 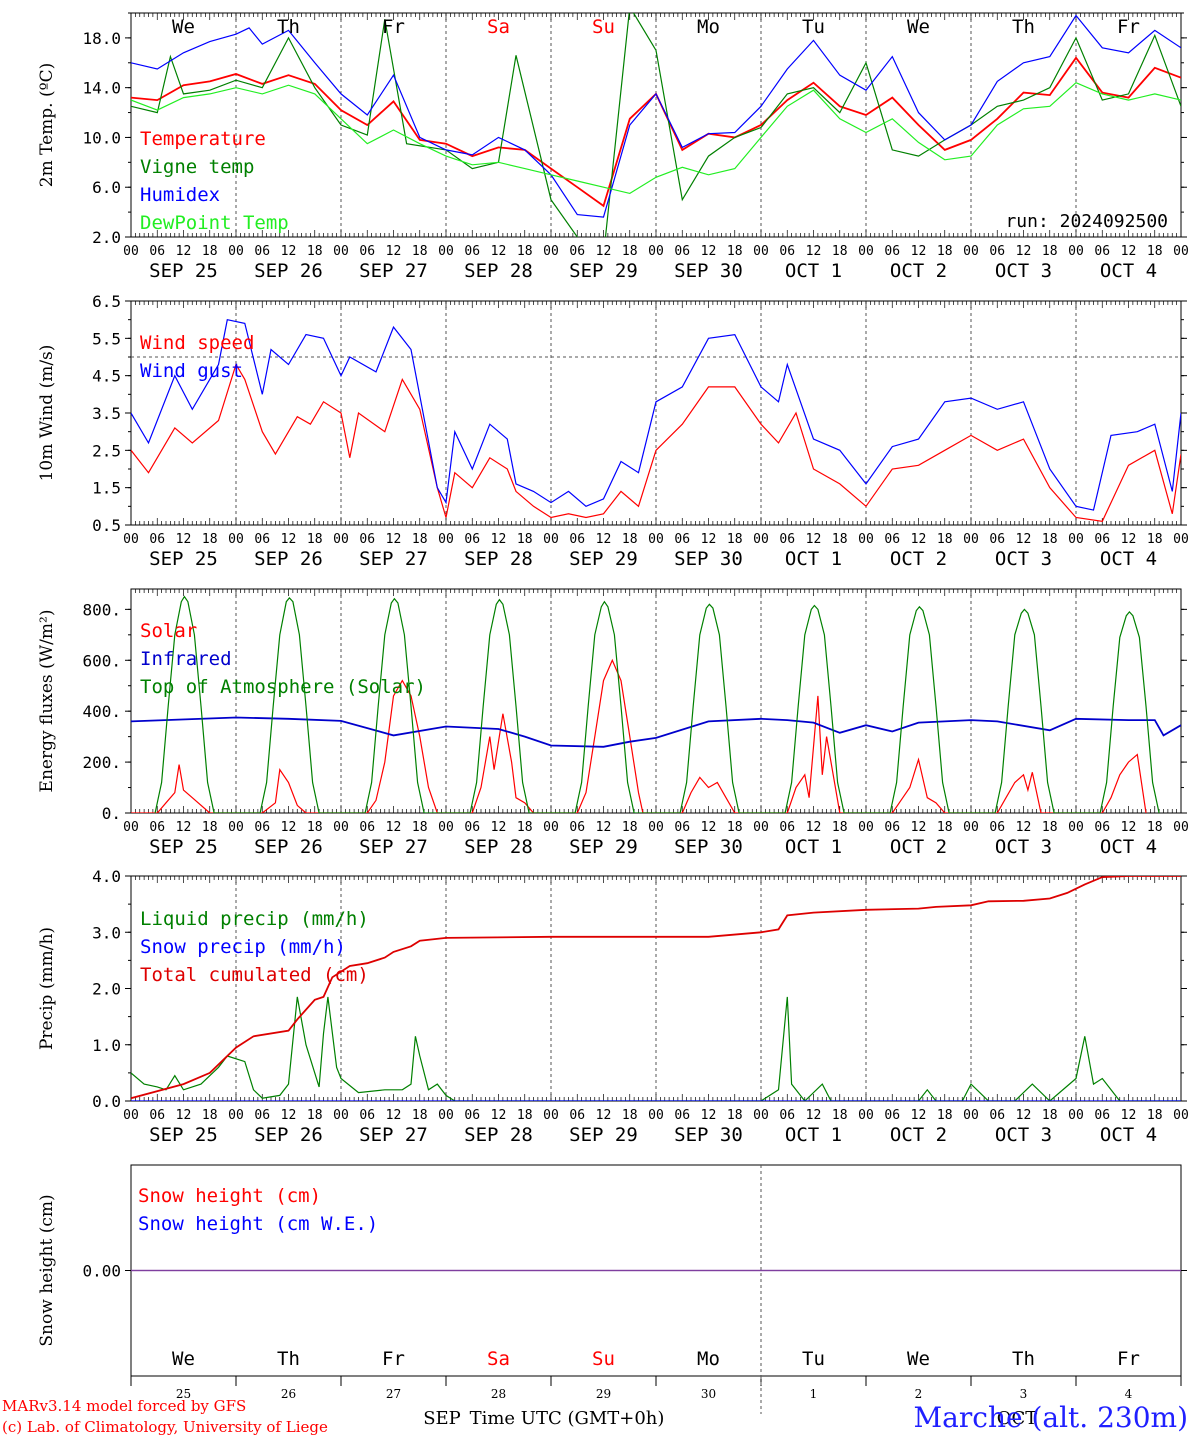 What do you see at coordinates (656, 732) in the screenshot?
I see `series-line-infrared` at bounding box center [656, 732].